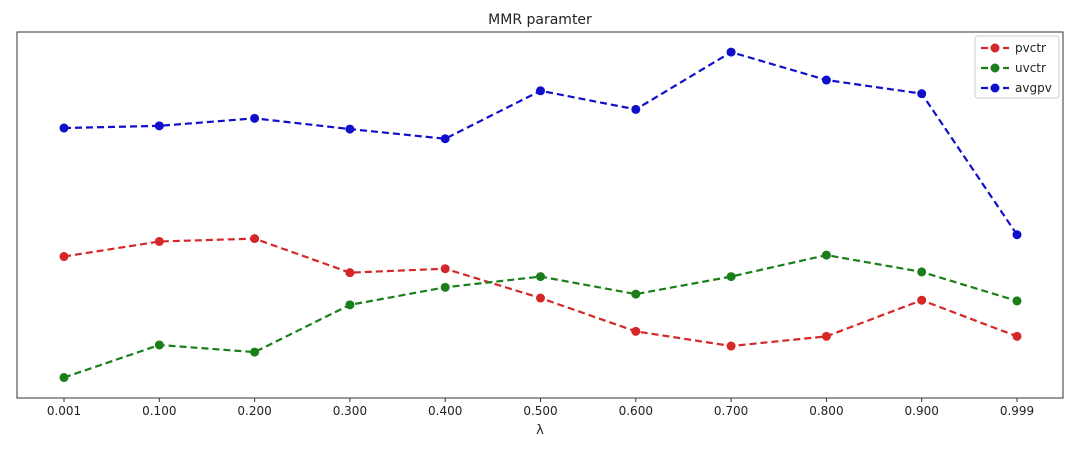 The image size is (1080, 450). What do you see at coordinates (350, 411) in the screenshot?
I see `x-tick-label: 0.300` at bounding box center [350, 411].